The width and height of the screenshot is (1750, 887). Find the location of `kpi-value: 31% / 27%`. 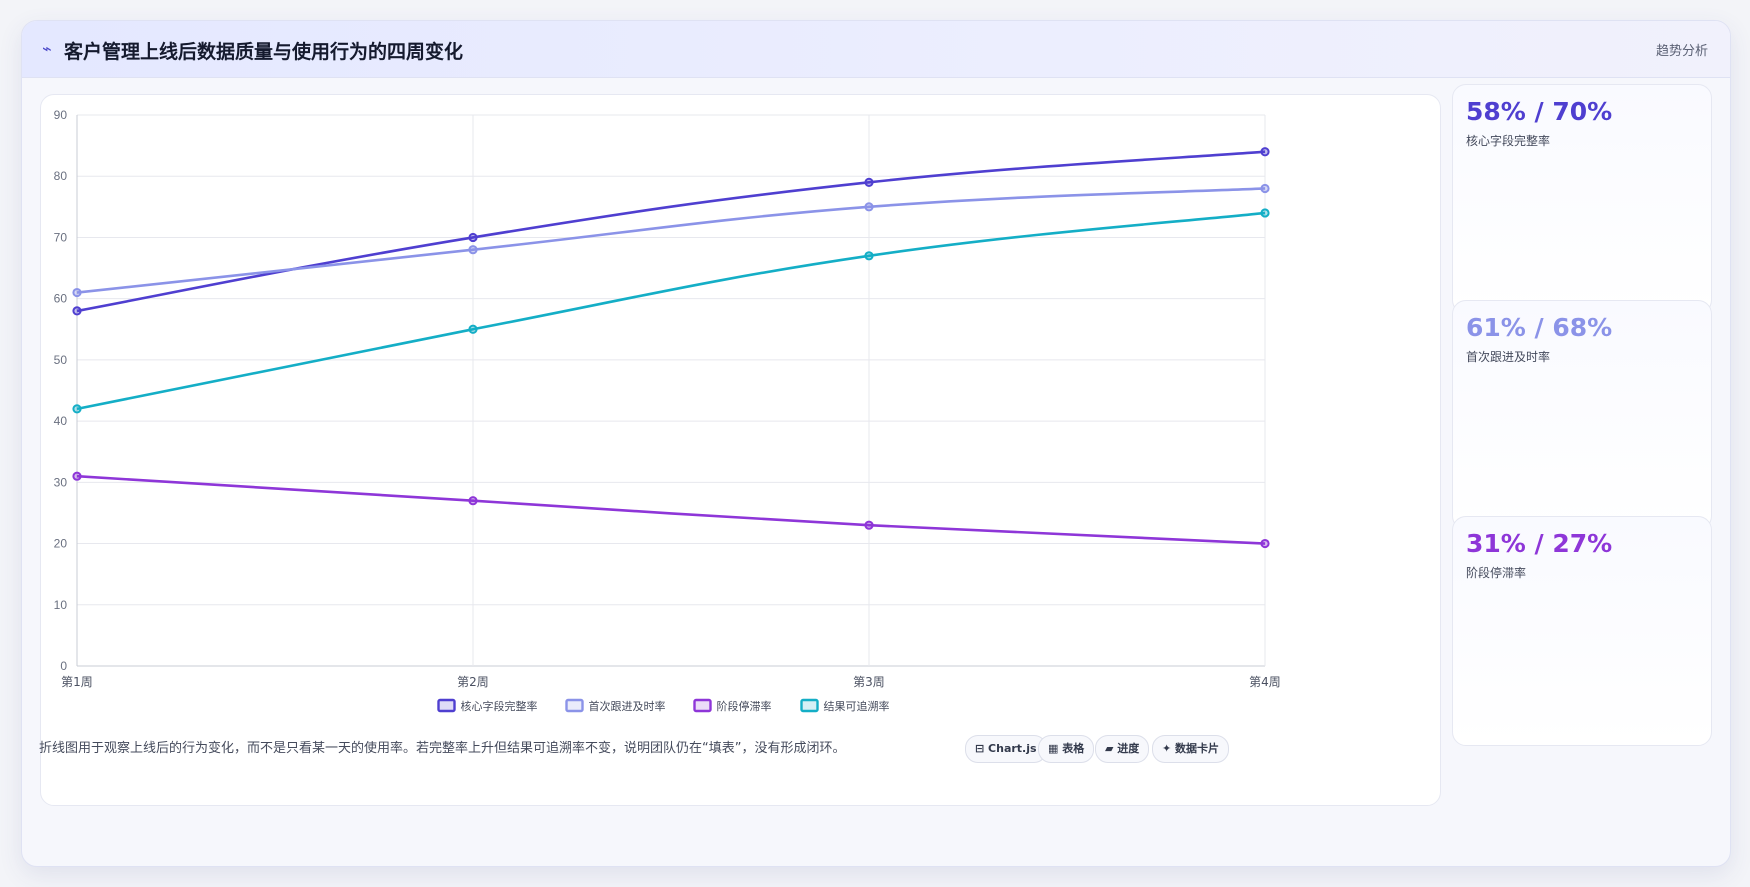

kpi-value: 31% / 27% is located at coordinates (1539, 543).